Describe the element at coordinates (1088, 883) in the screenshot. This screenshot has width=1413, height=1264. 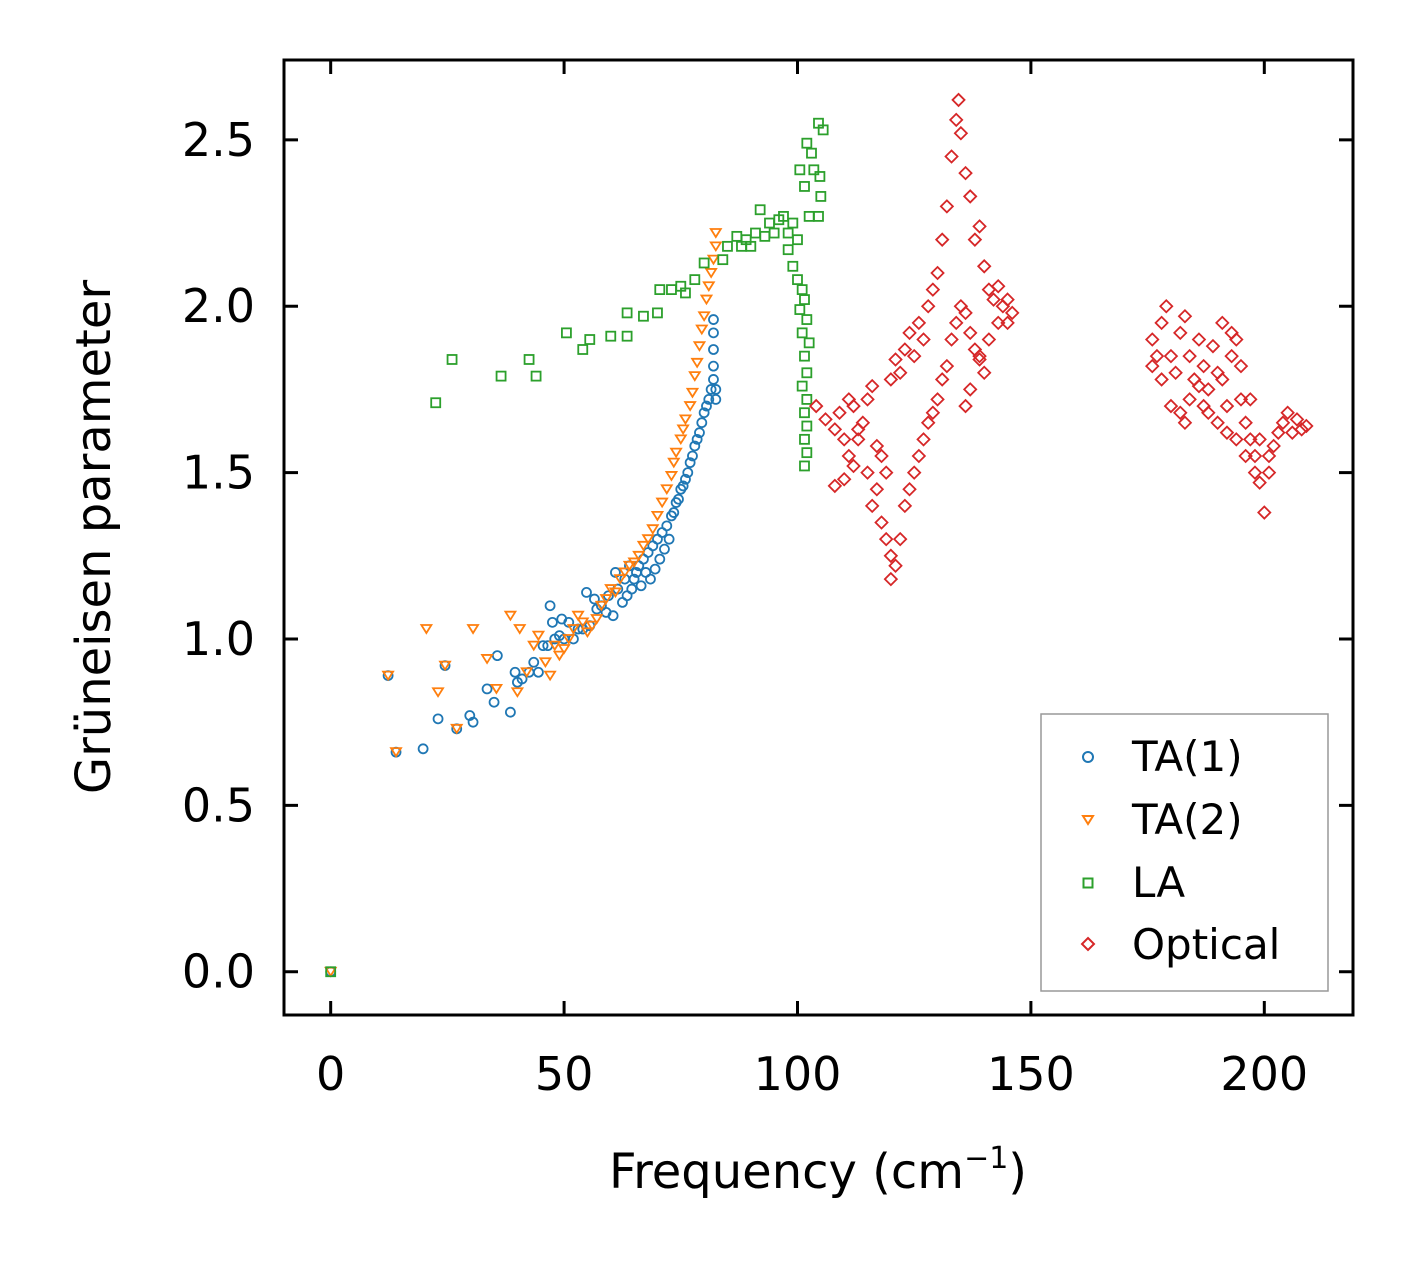
I see `legend-marker-la` at that location.